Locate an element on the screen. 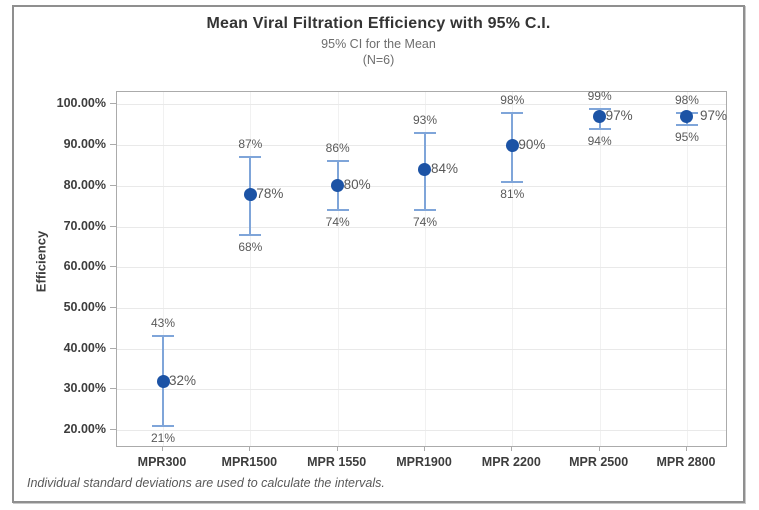  mean-value-label: 78% is located at coordinates (270, 193).